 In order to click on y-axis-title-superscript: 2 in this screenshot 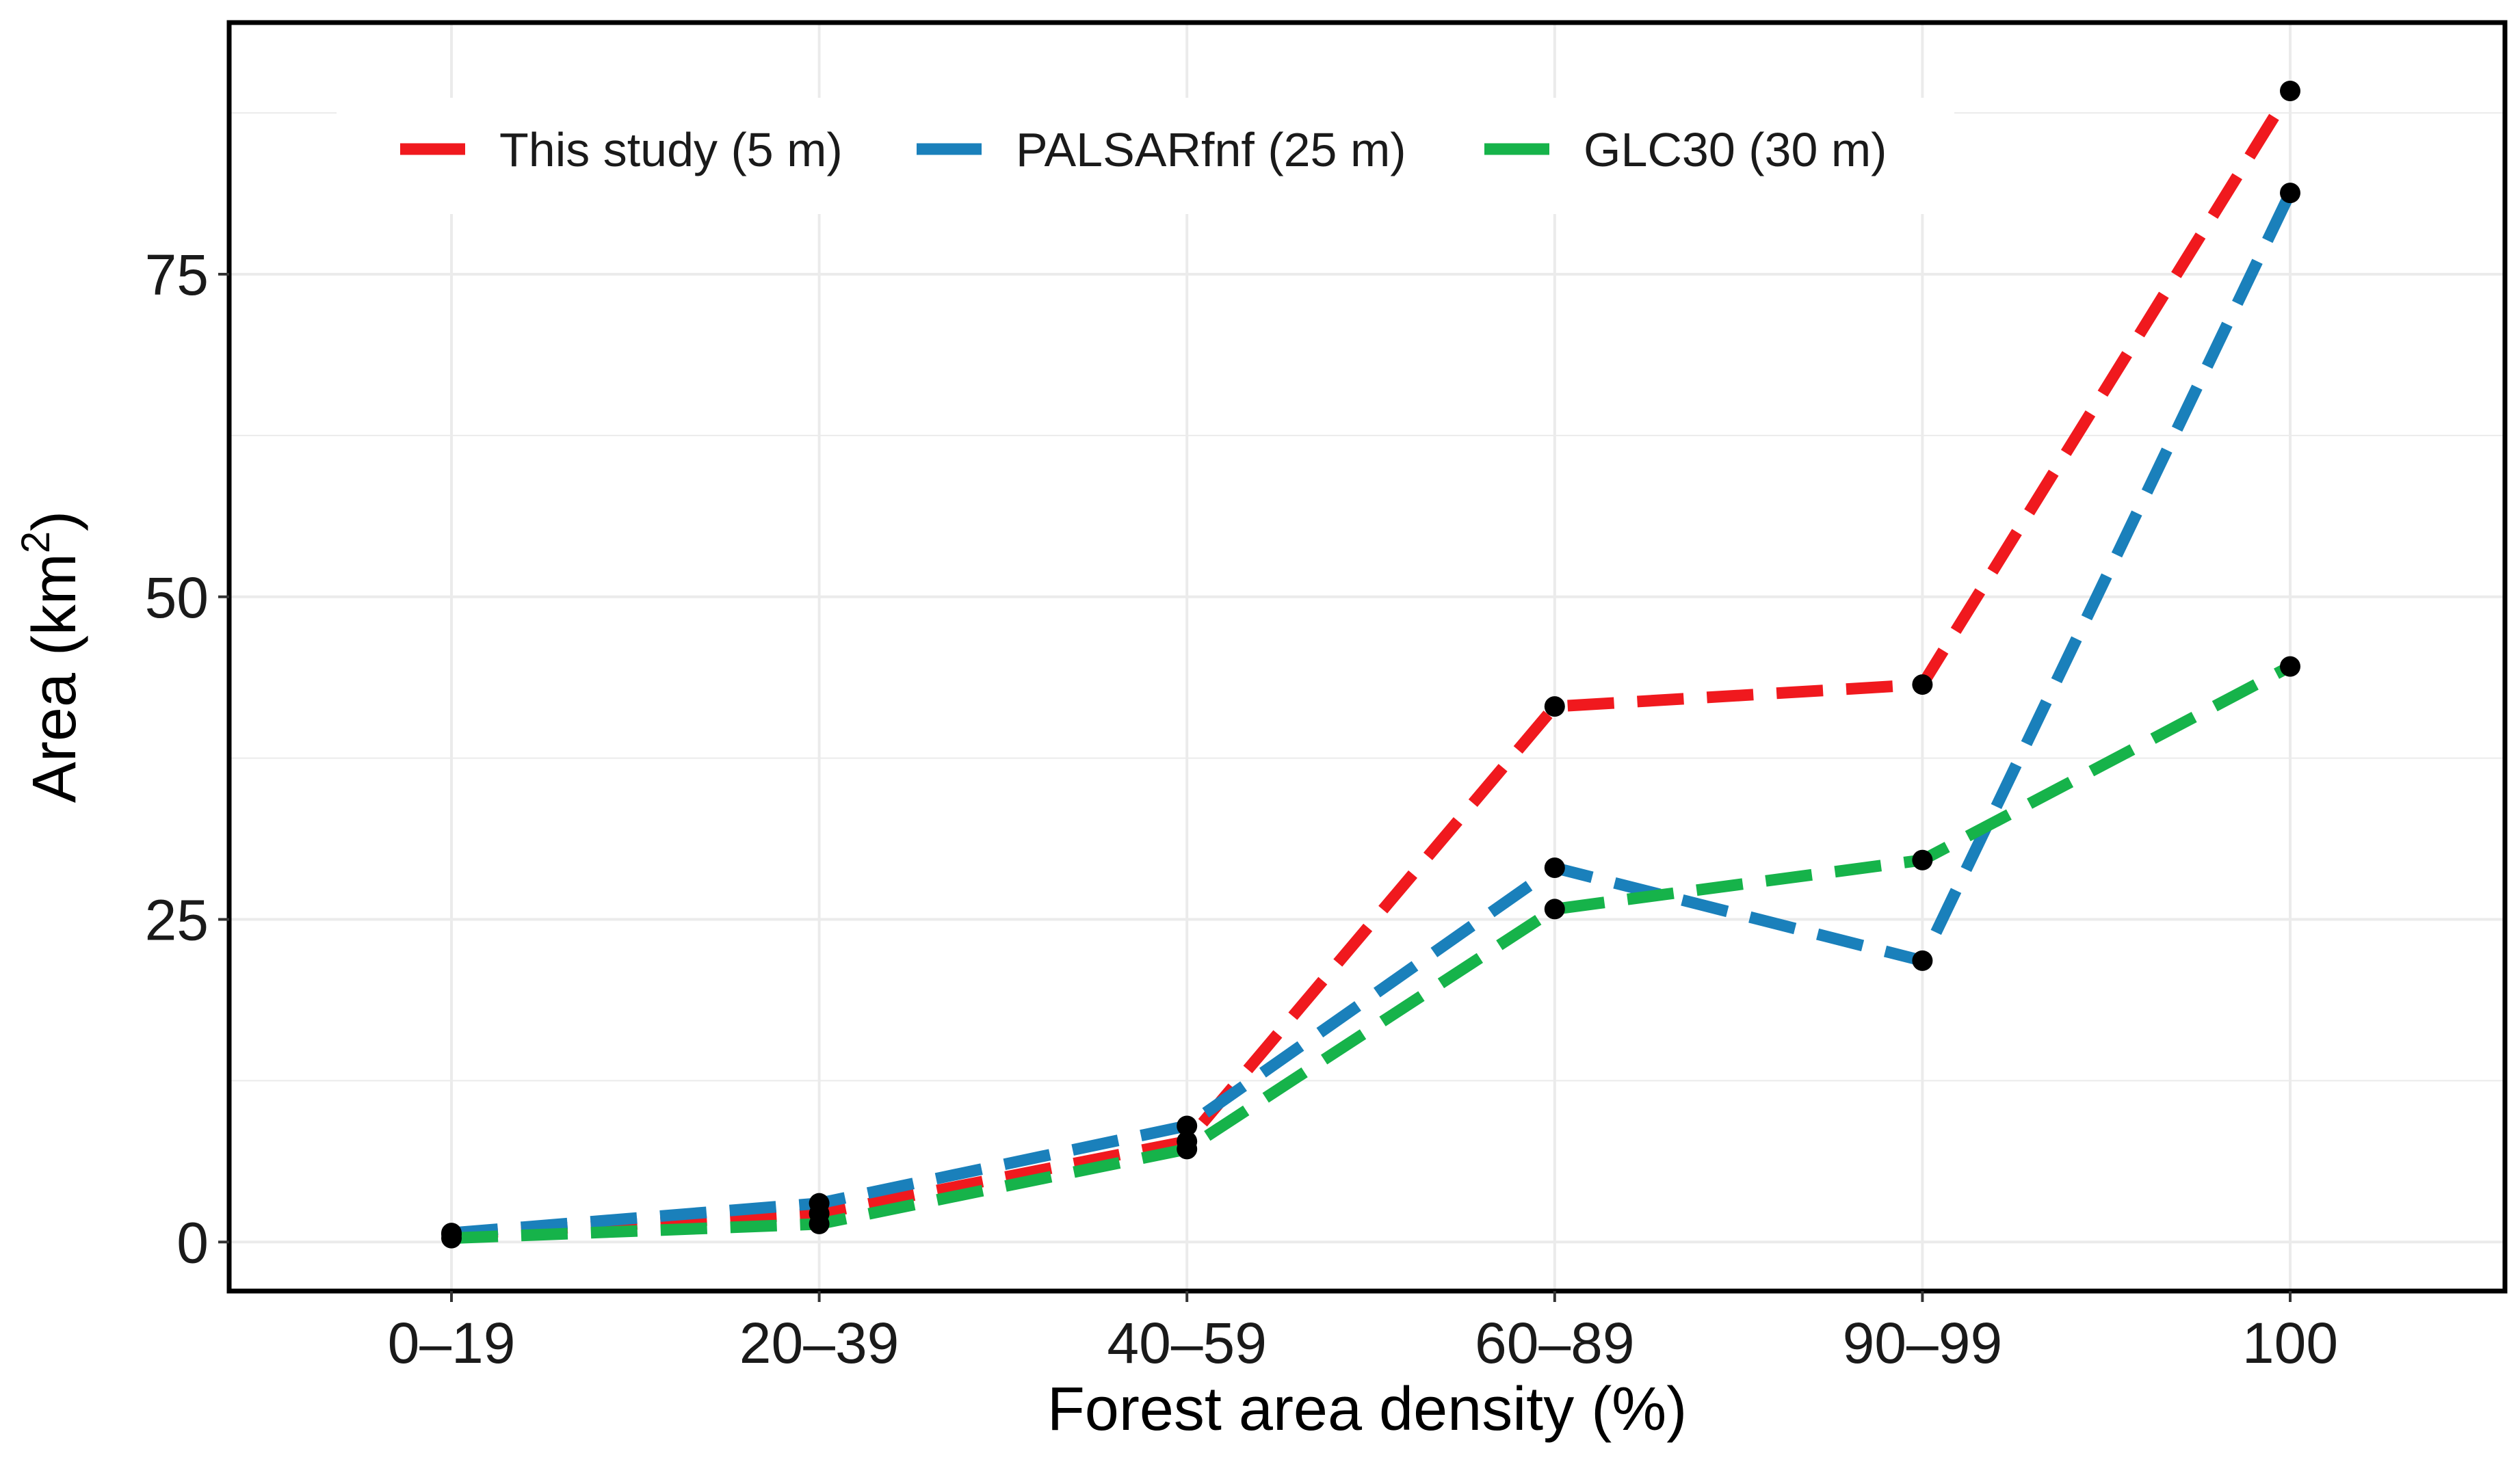, I will do `click(36, 542)`.